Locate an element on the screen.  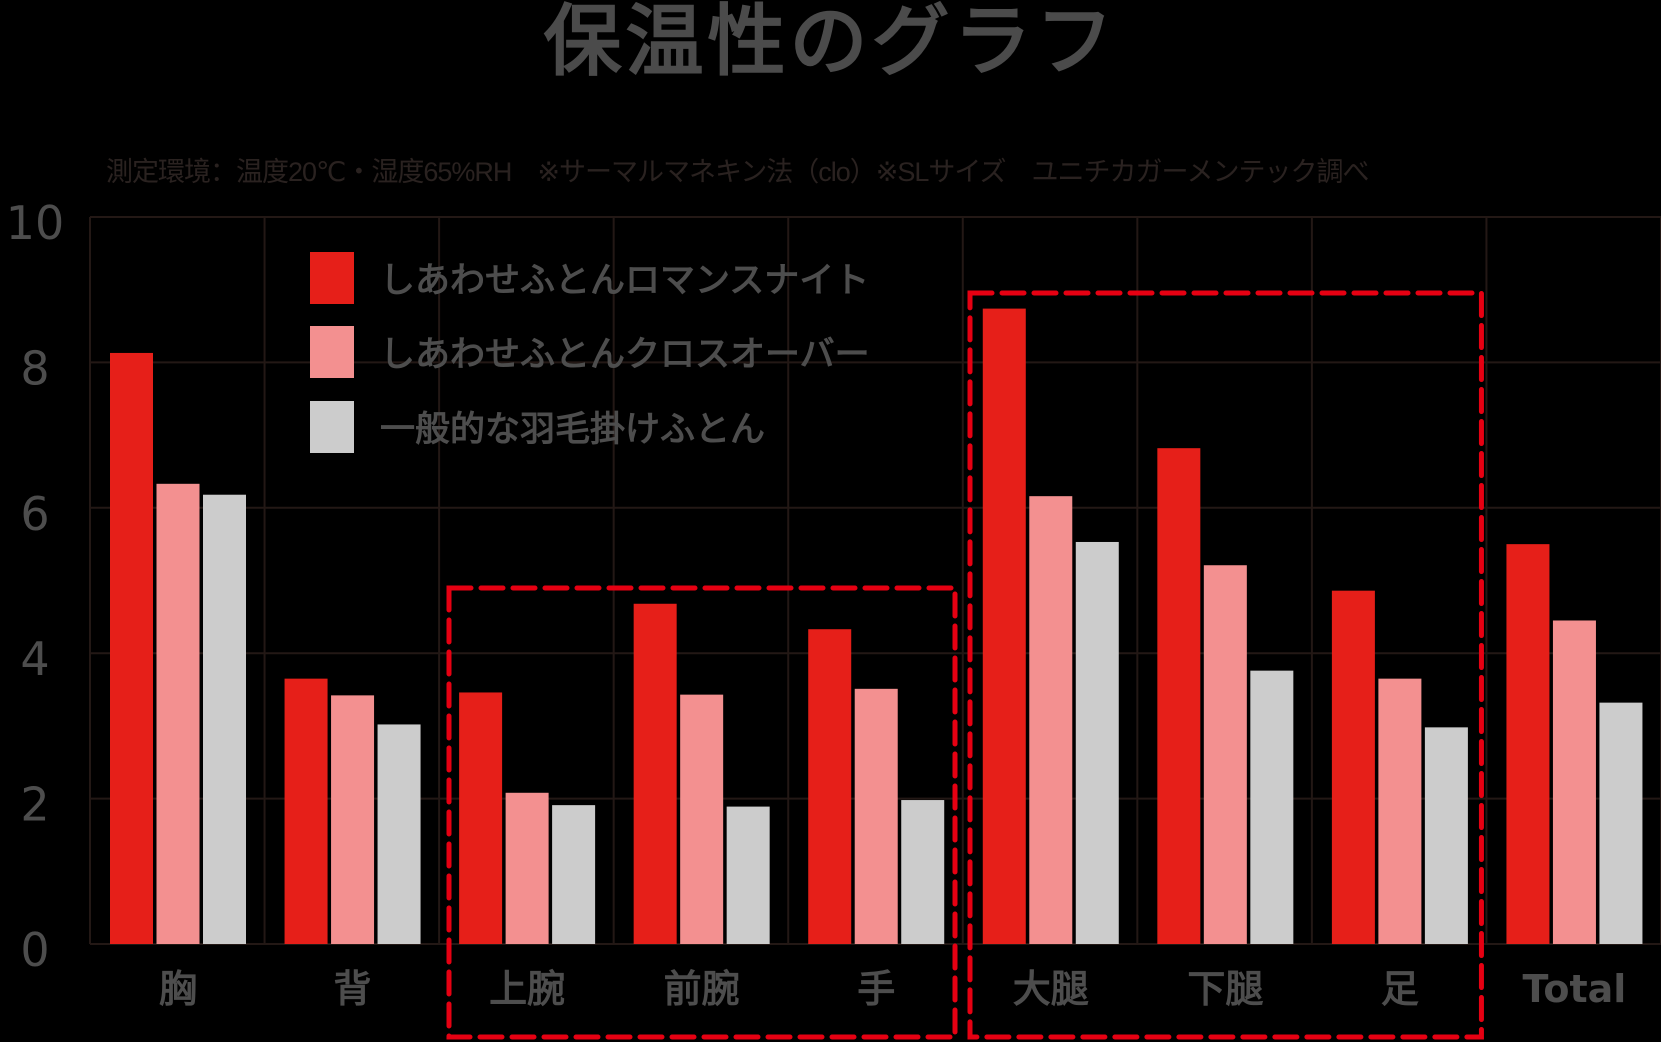
legend-label: 一般的な羽毛掛けふとん is located at coordinates (572, 430).